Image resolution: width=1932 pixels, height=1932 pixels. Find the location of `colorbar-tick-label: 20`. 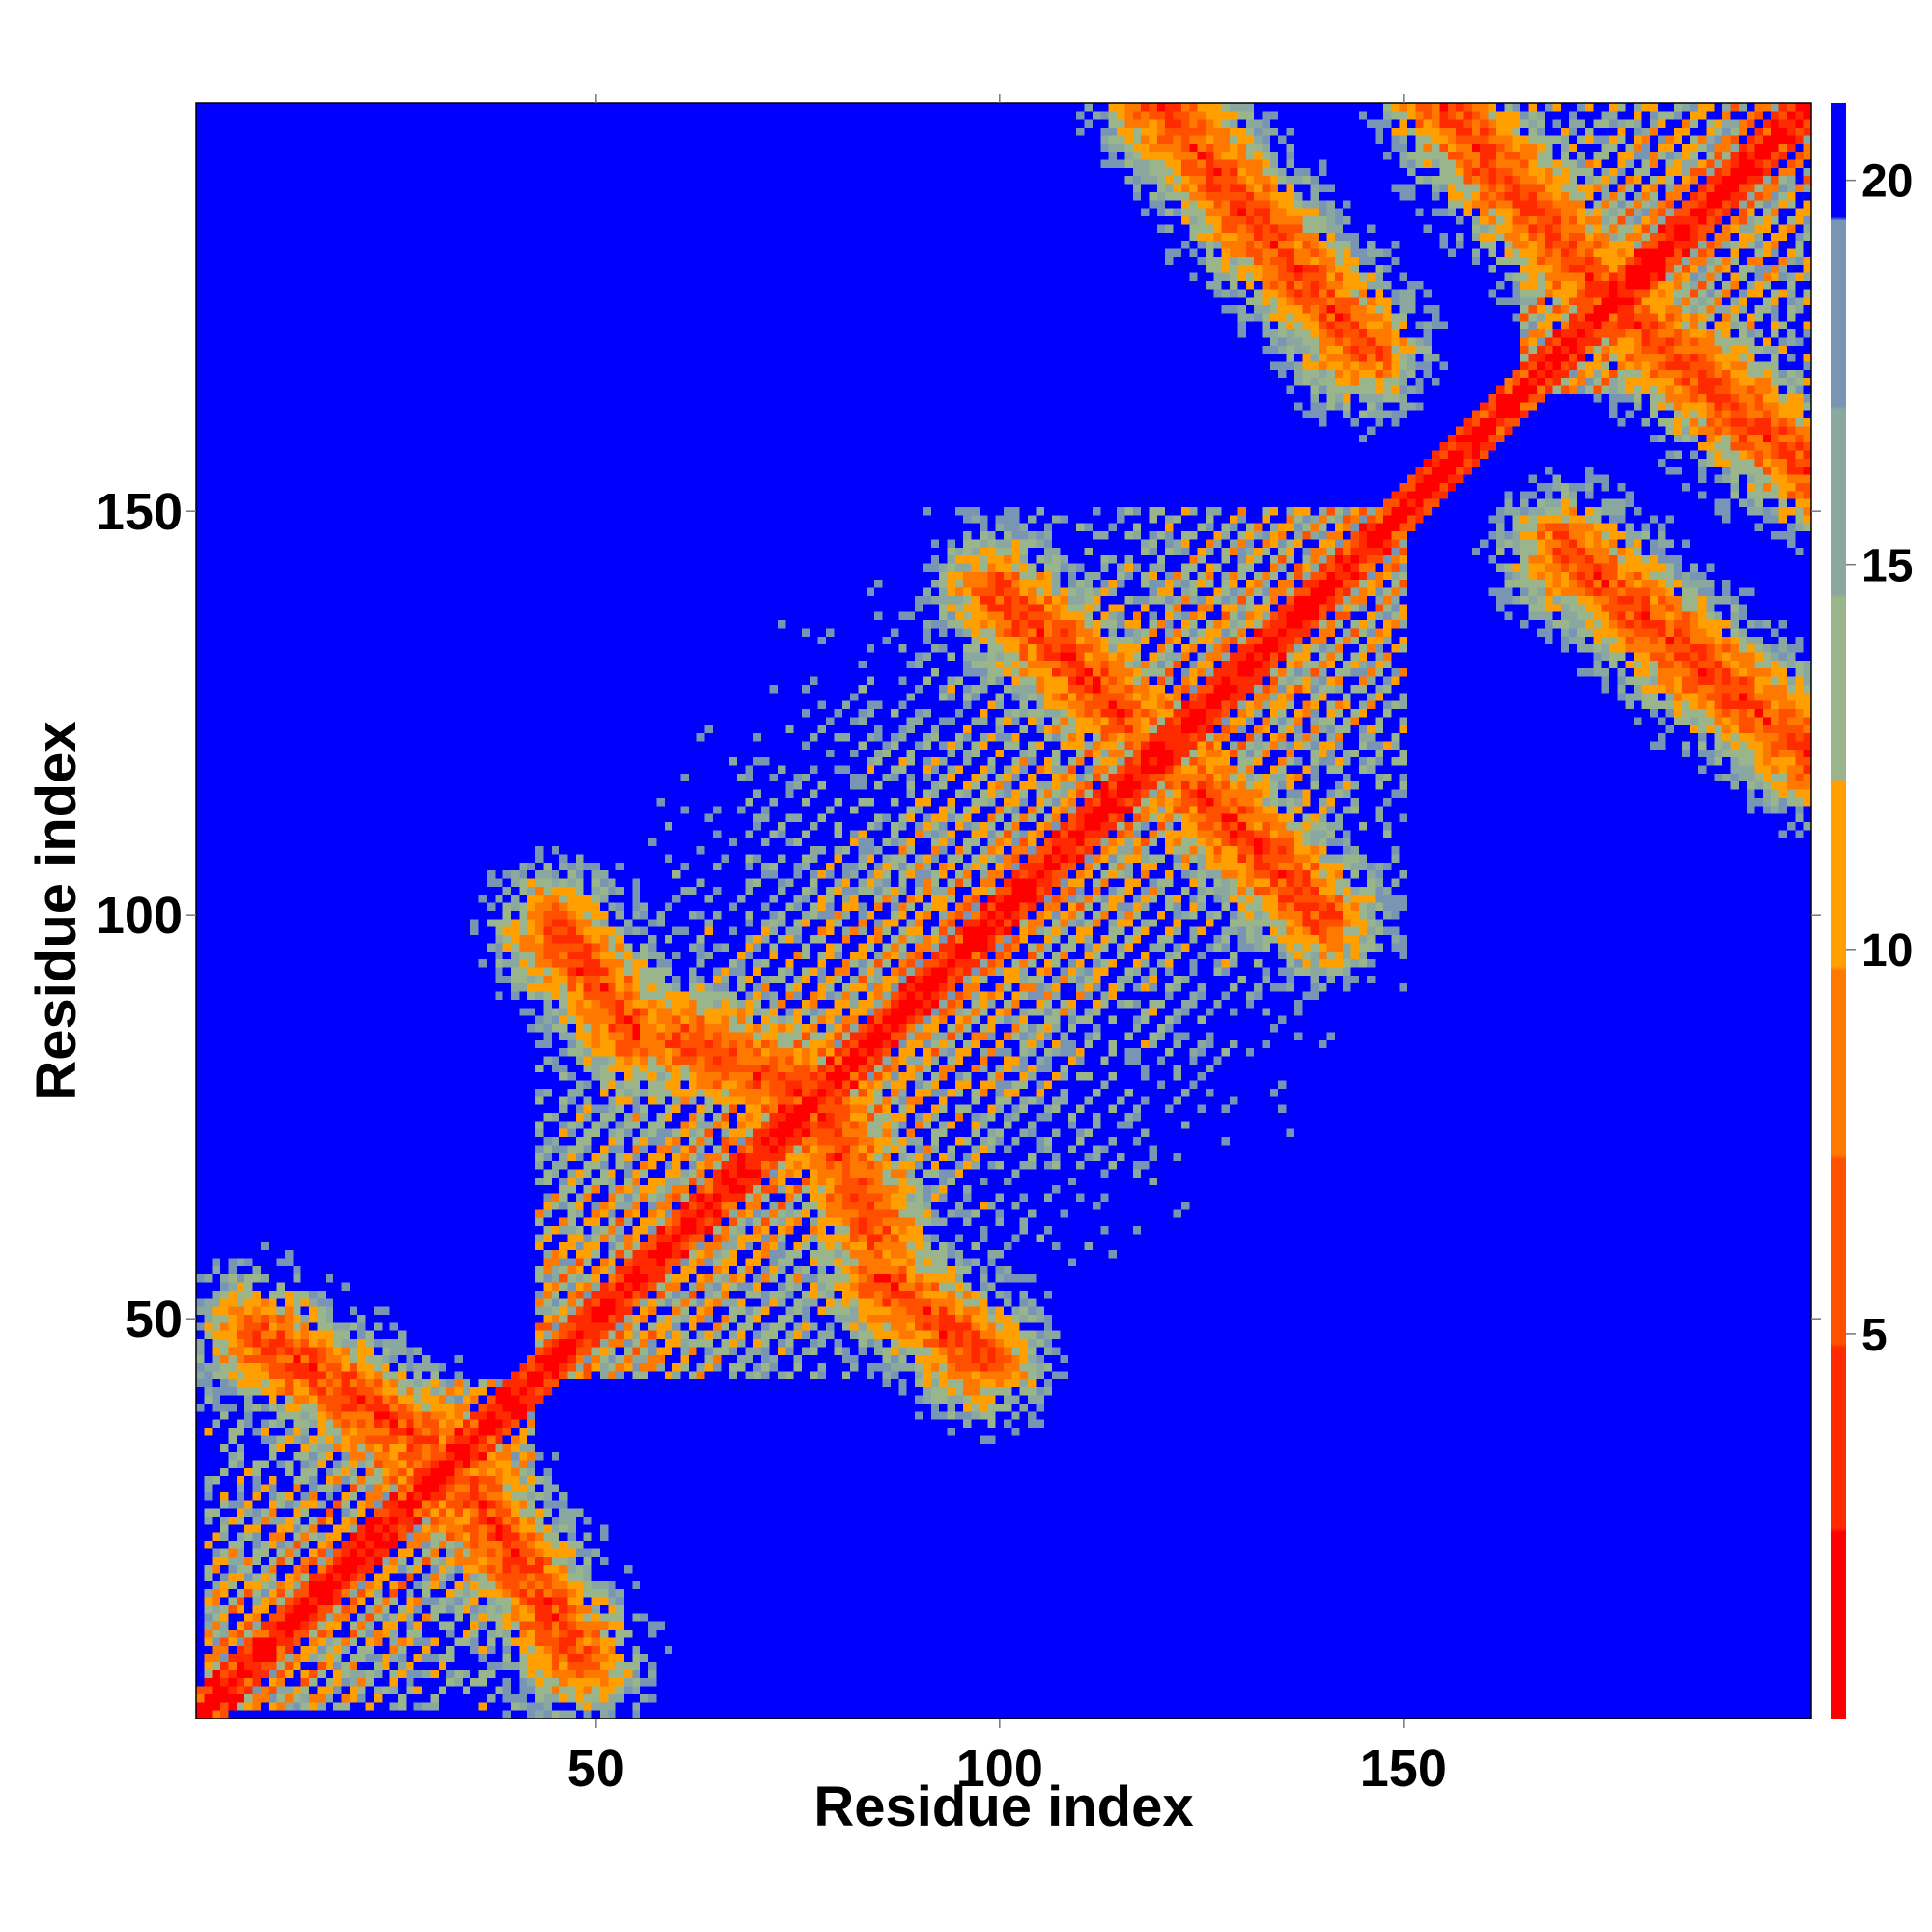

colorbar-tick-label: 20 is located at coordinates (1887, 182).